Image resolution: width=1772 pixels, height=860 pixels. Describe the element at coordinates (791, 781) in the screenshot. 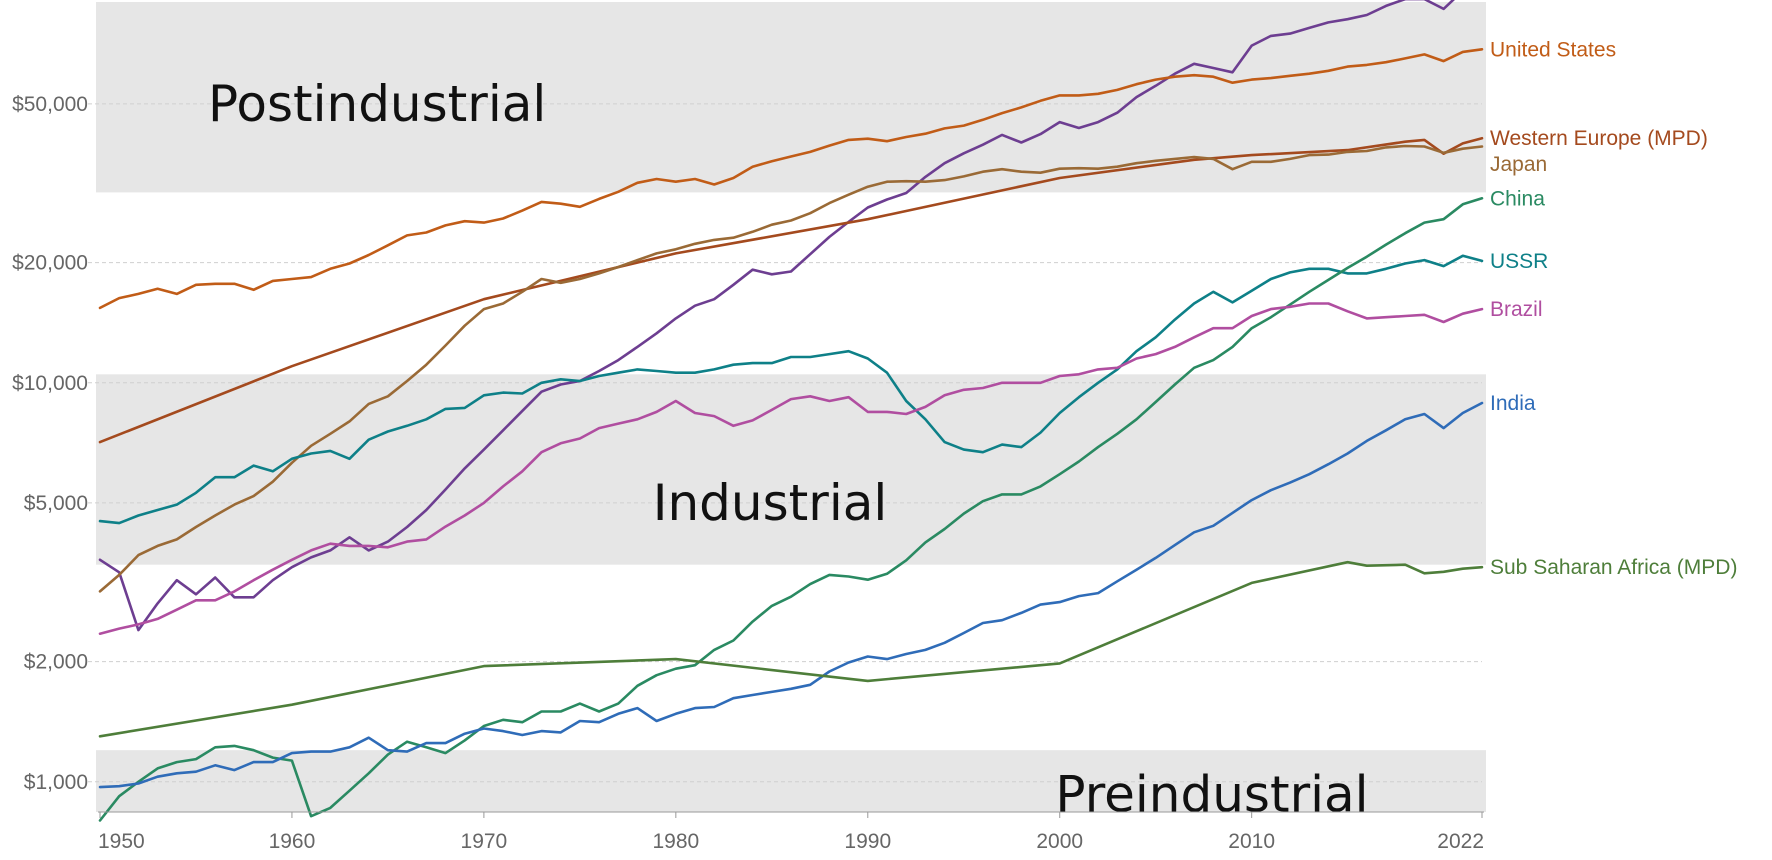

I see `band-preindustrial` at that location.